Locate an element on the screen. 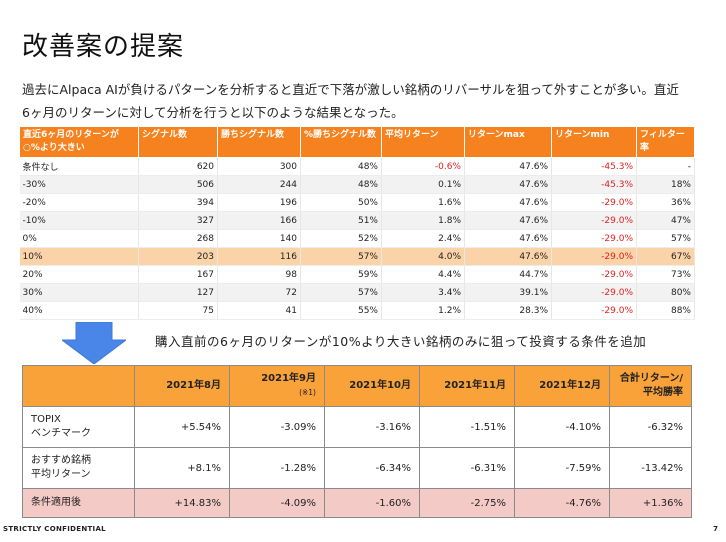 This screenshot has width=726, height=542. table-cell: 300 is located at coordinates (259, 166).